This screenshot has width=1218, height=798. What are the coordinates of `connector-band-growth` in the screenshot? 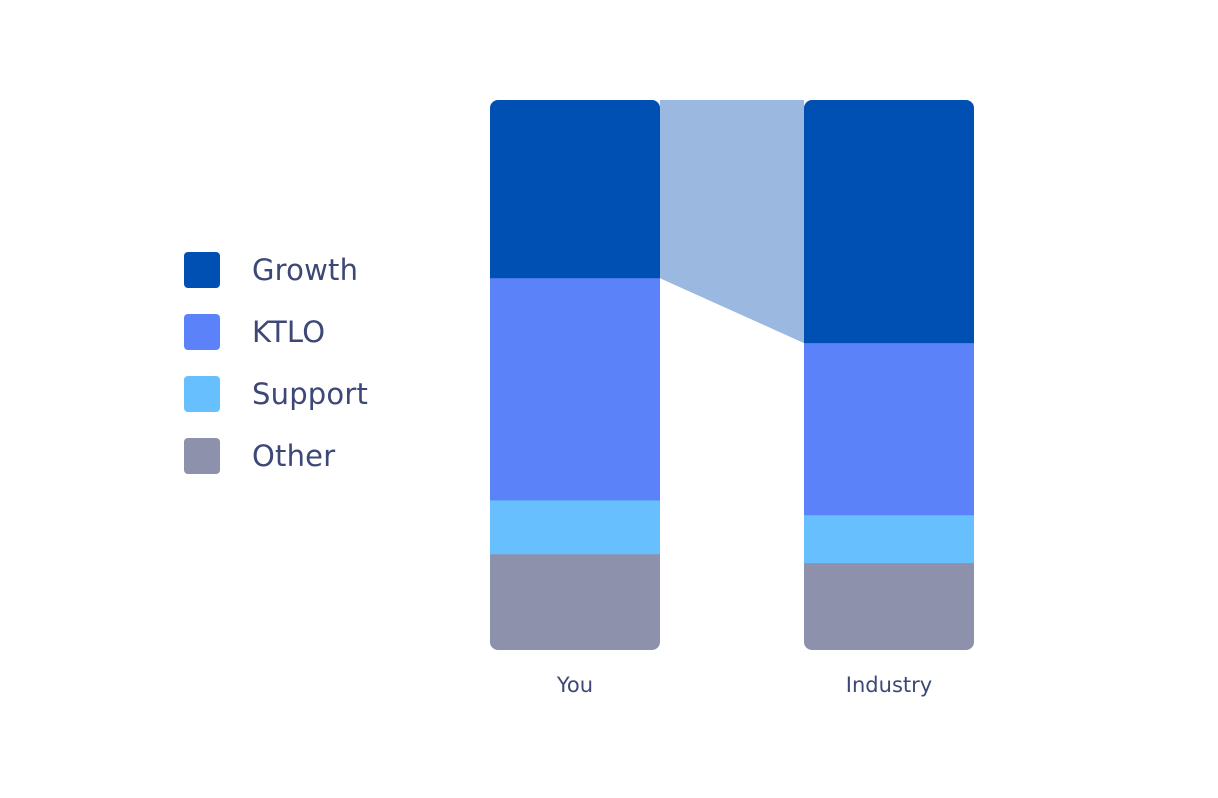 It's located at (732, 222).